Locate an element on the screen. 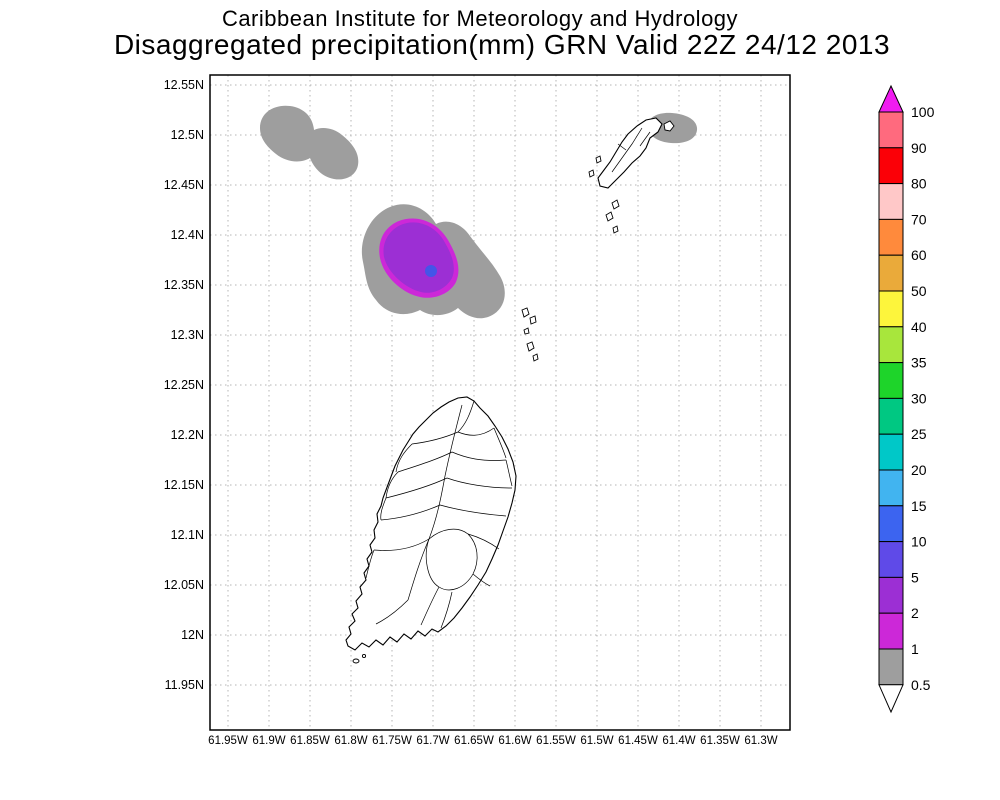 This screenshot has width=1000, height=800. x-axis-label: 61.35W is located at coordinates (720, 741).